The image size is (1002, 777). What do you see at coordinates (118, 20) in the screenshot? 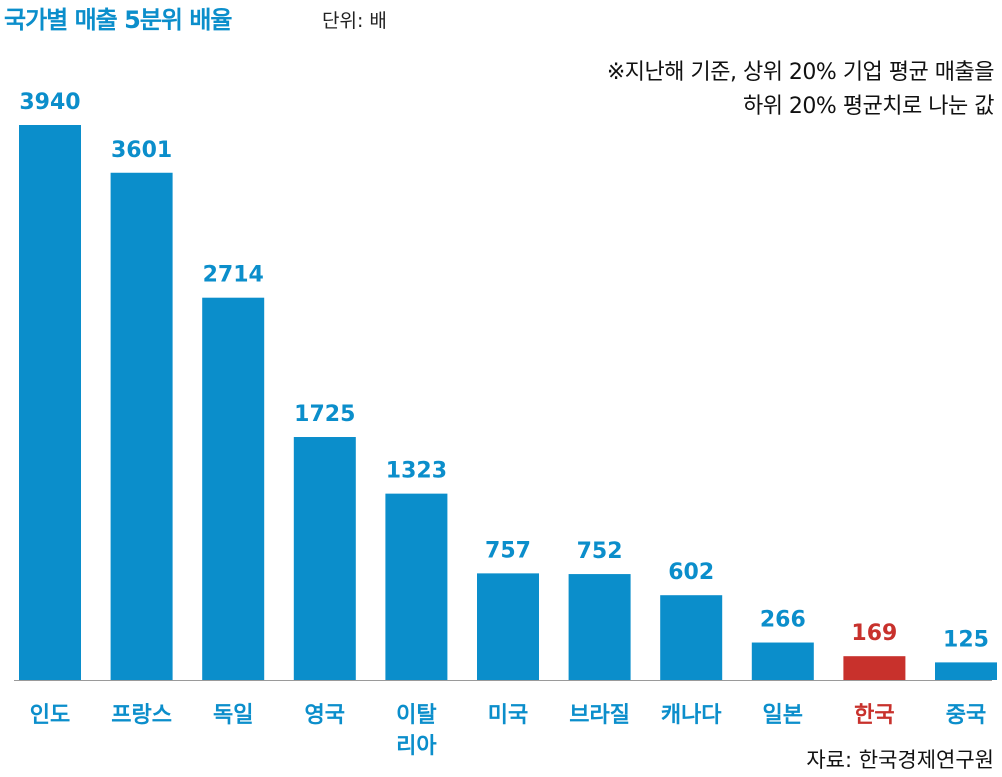
I see `chart-title: 국가별 매출 5분위 배율` at bounding box center [118, 20].